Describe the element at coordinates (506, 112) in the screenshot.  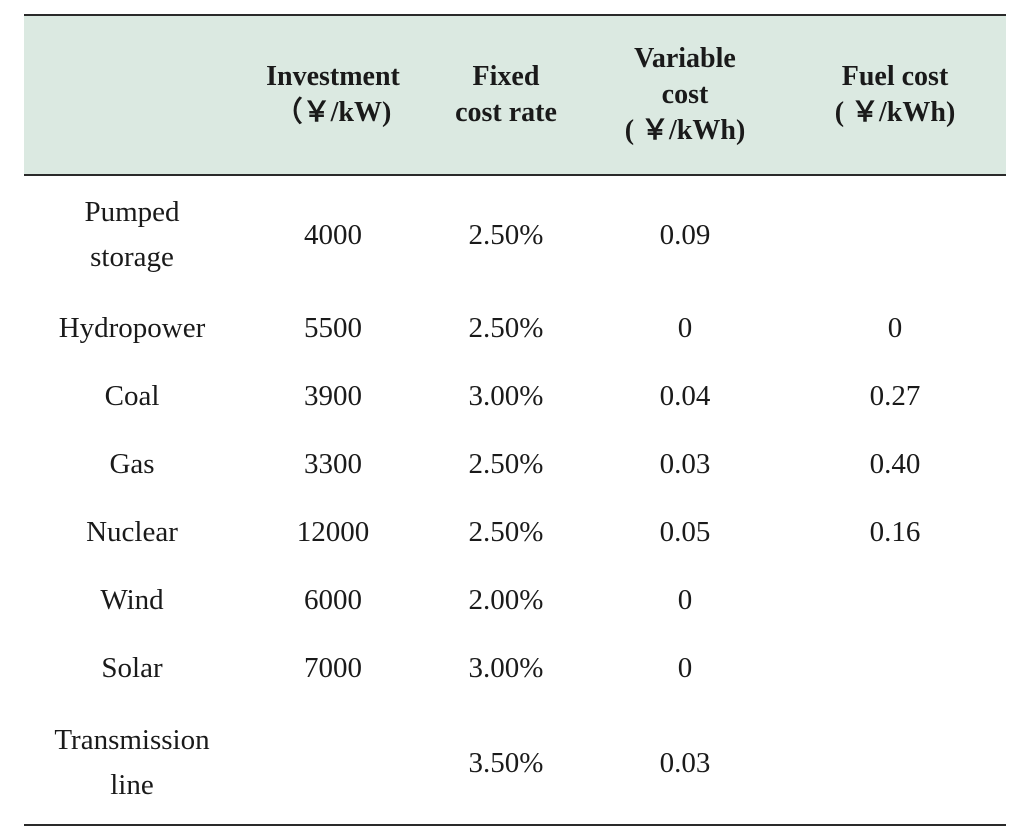
I see `header-fixed-line-2: cost rate` at that location.